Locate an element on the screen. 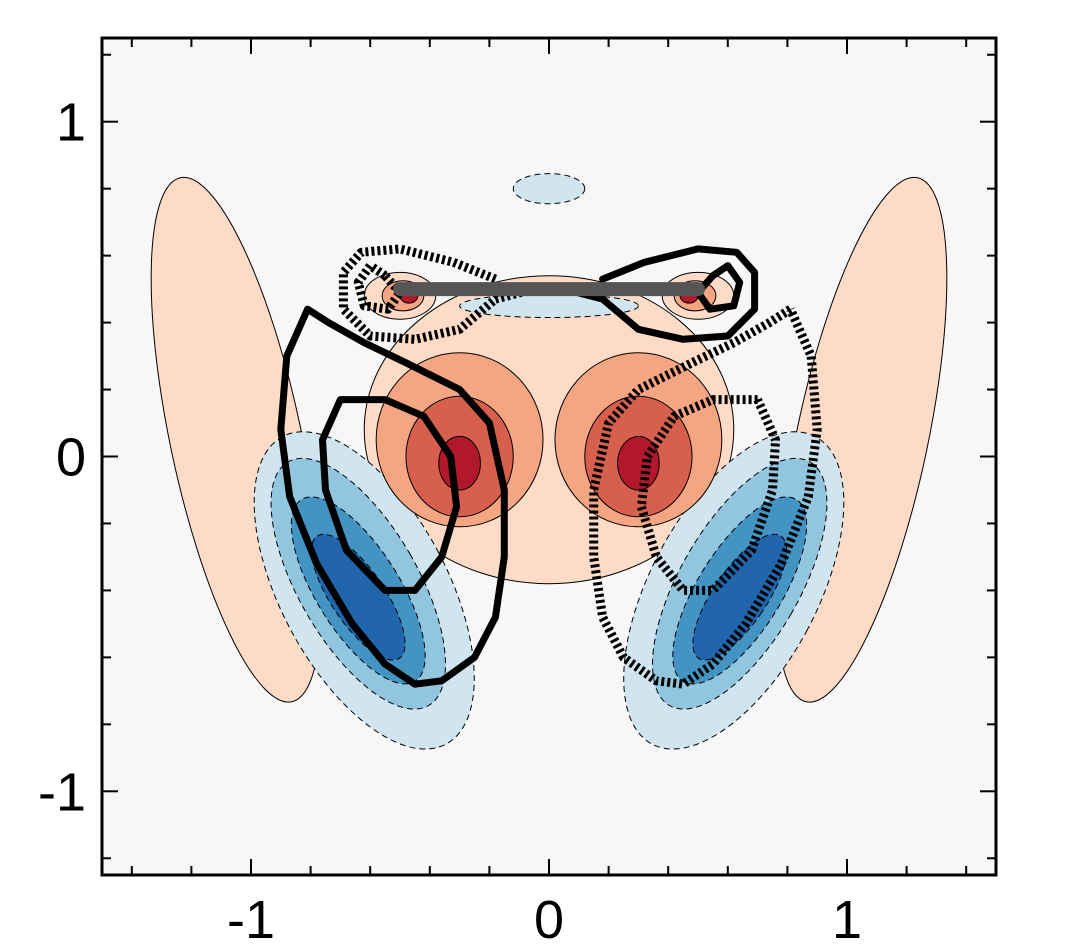  contour-region-top-small-negative is located at coordinates (549, 189).